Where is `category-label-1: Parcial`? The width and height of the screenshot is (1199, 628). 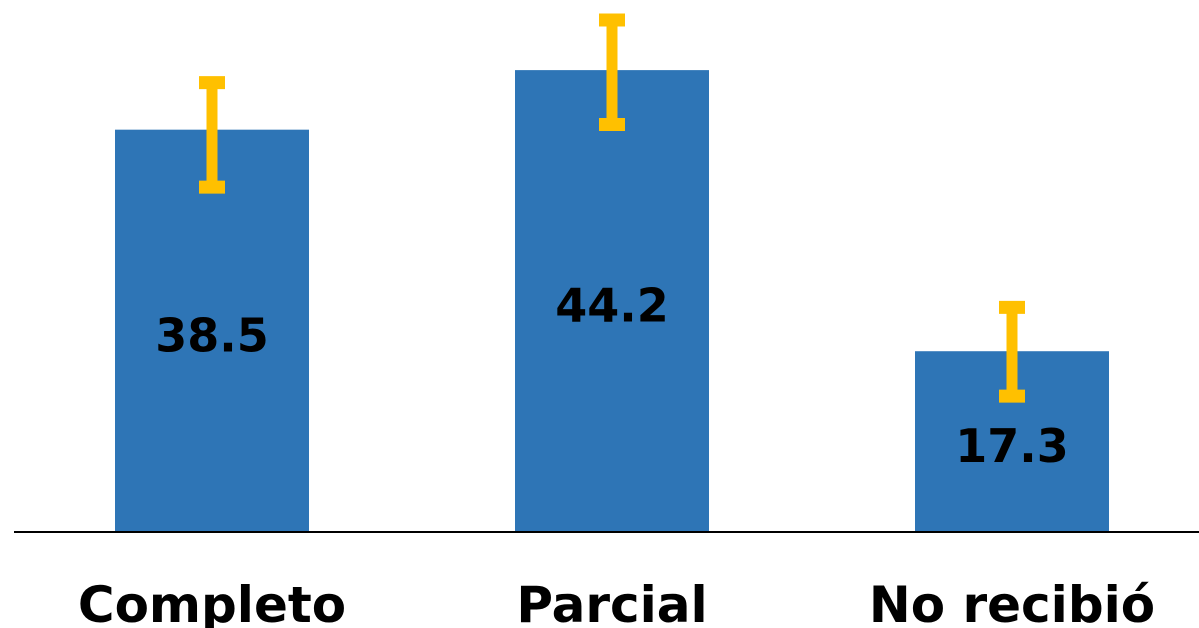
category-label-1: Parcial is located at coordinates (611, 602).